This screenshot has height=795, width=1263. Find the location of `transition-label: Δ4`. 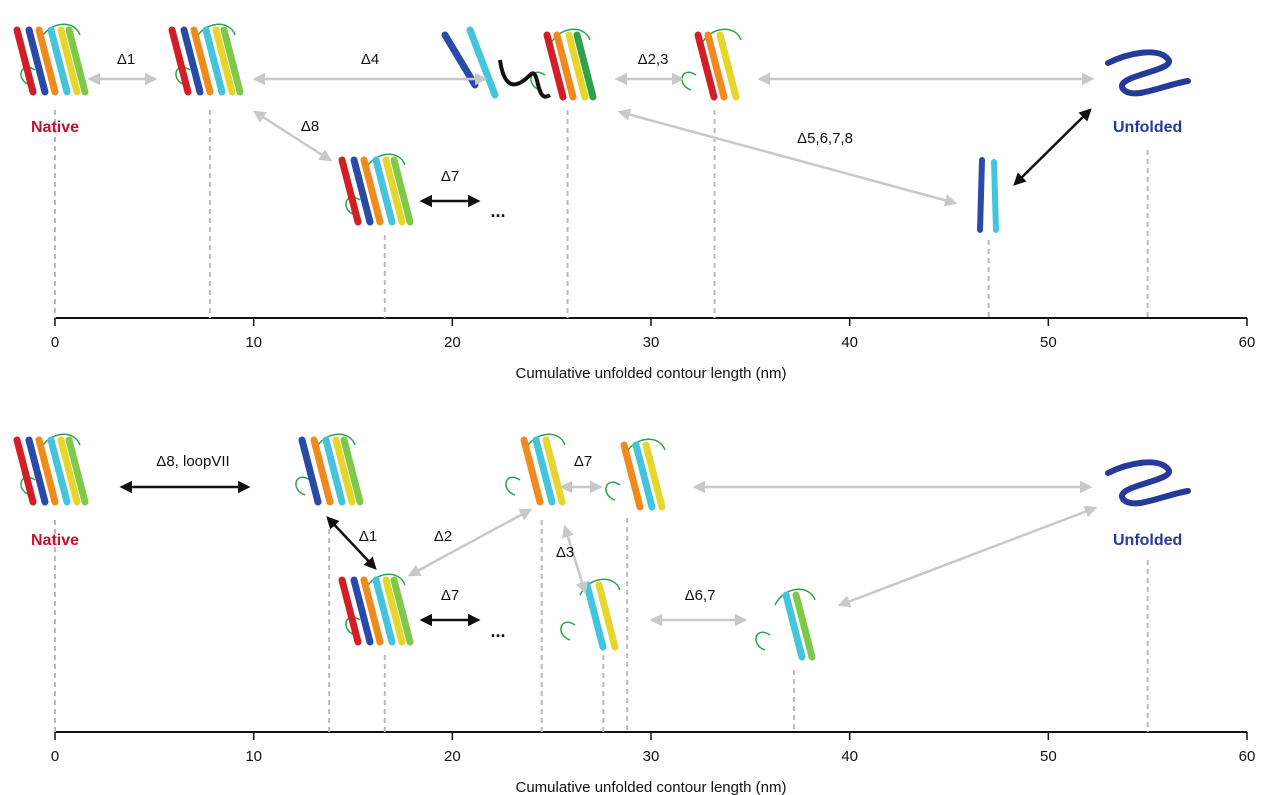

transition-label: Δ4 is located at coordinates (370, 59).